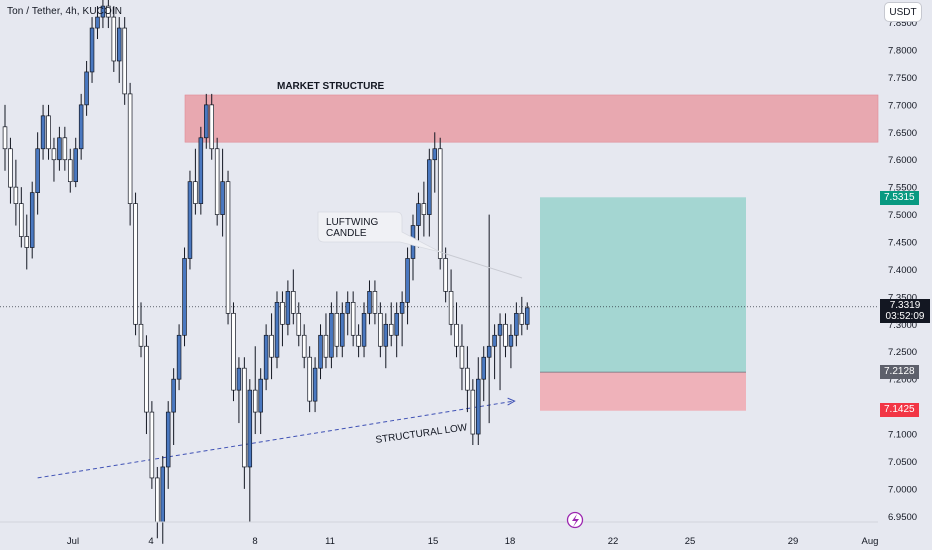 This screenshot has height=550, width=932. What do you see at coordinates (275, 439) in the screenshot?
I see `structural-low-trendline` at bounding box center [275, 439].